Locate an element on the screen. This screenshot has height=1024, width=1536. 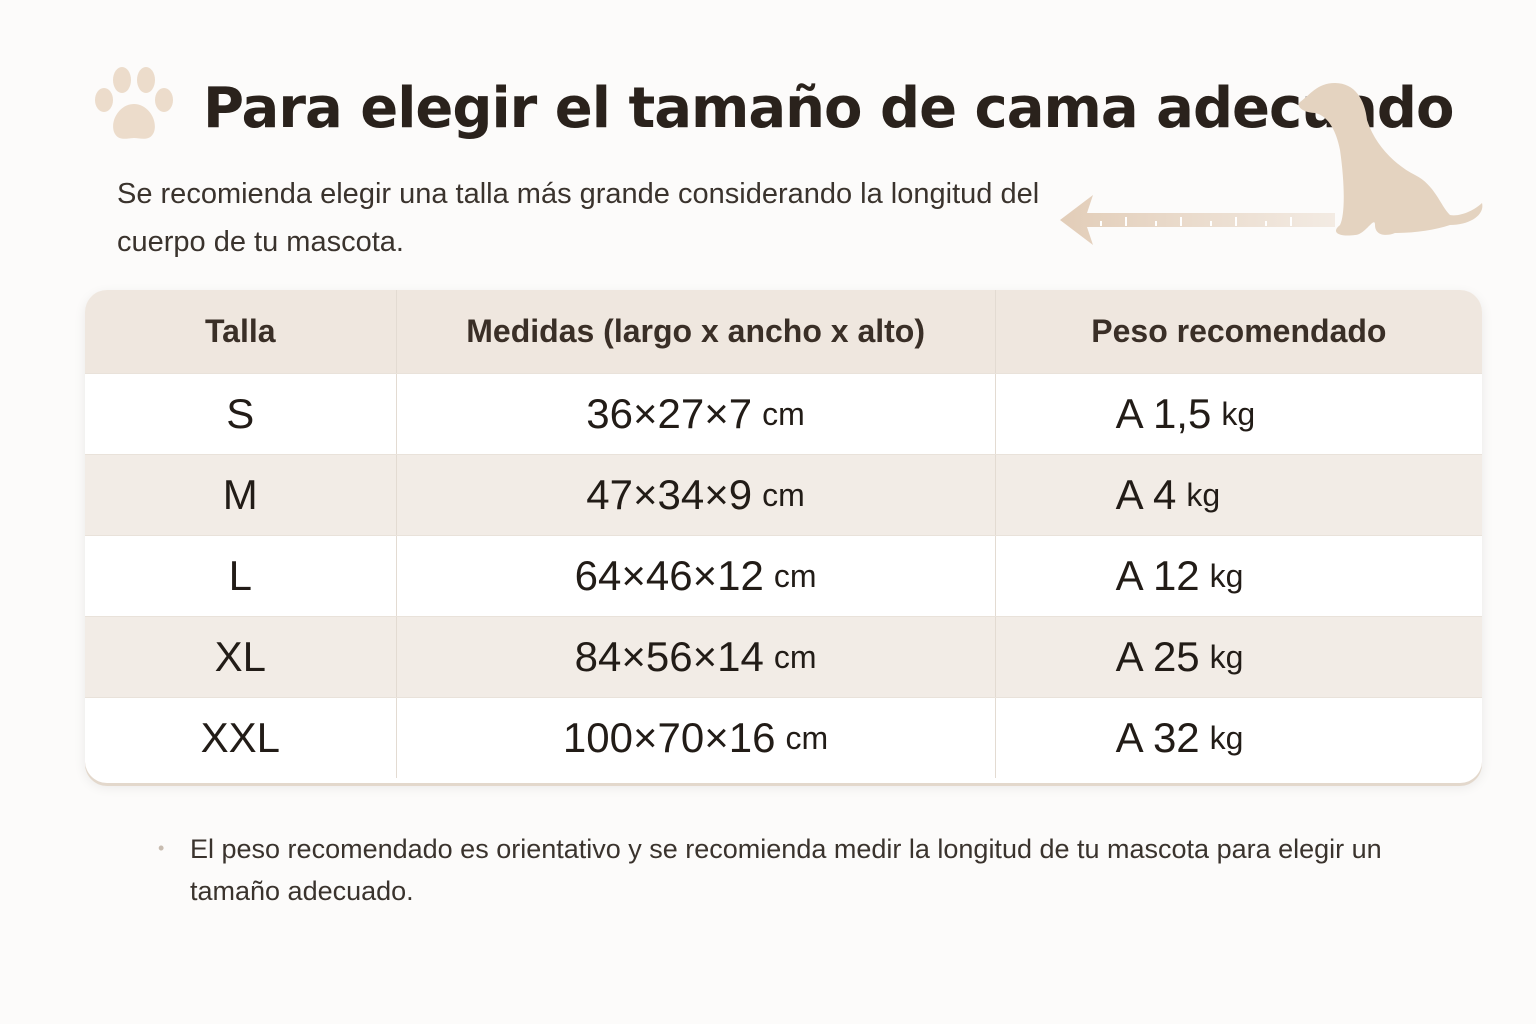
dims-cell: 100×70×16 cm is located at coordinates (696, 738).